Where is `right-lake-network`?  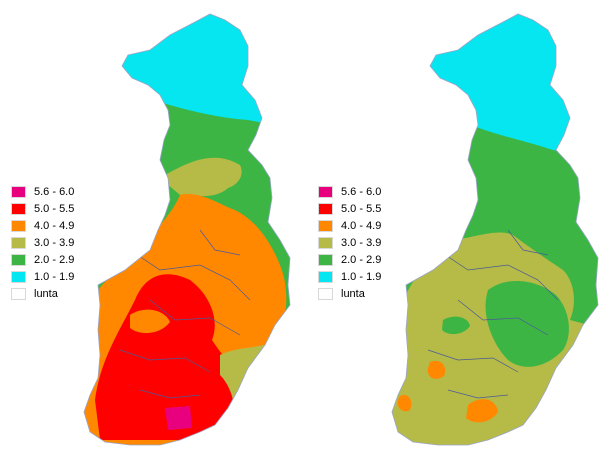
right-lake-network is located at coordinates (493, 314).